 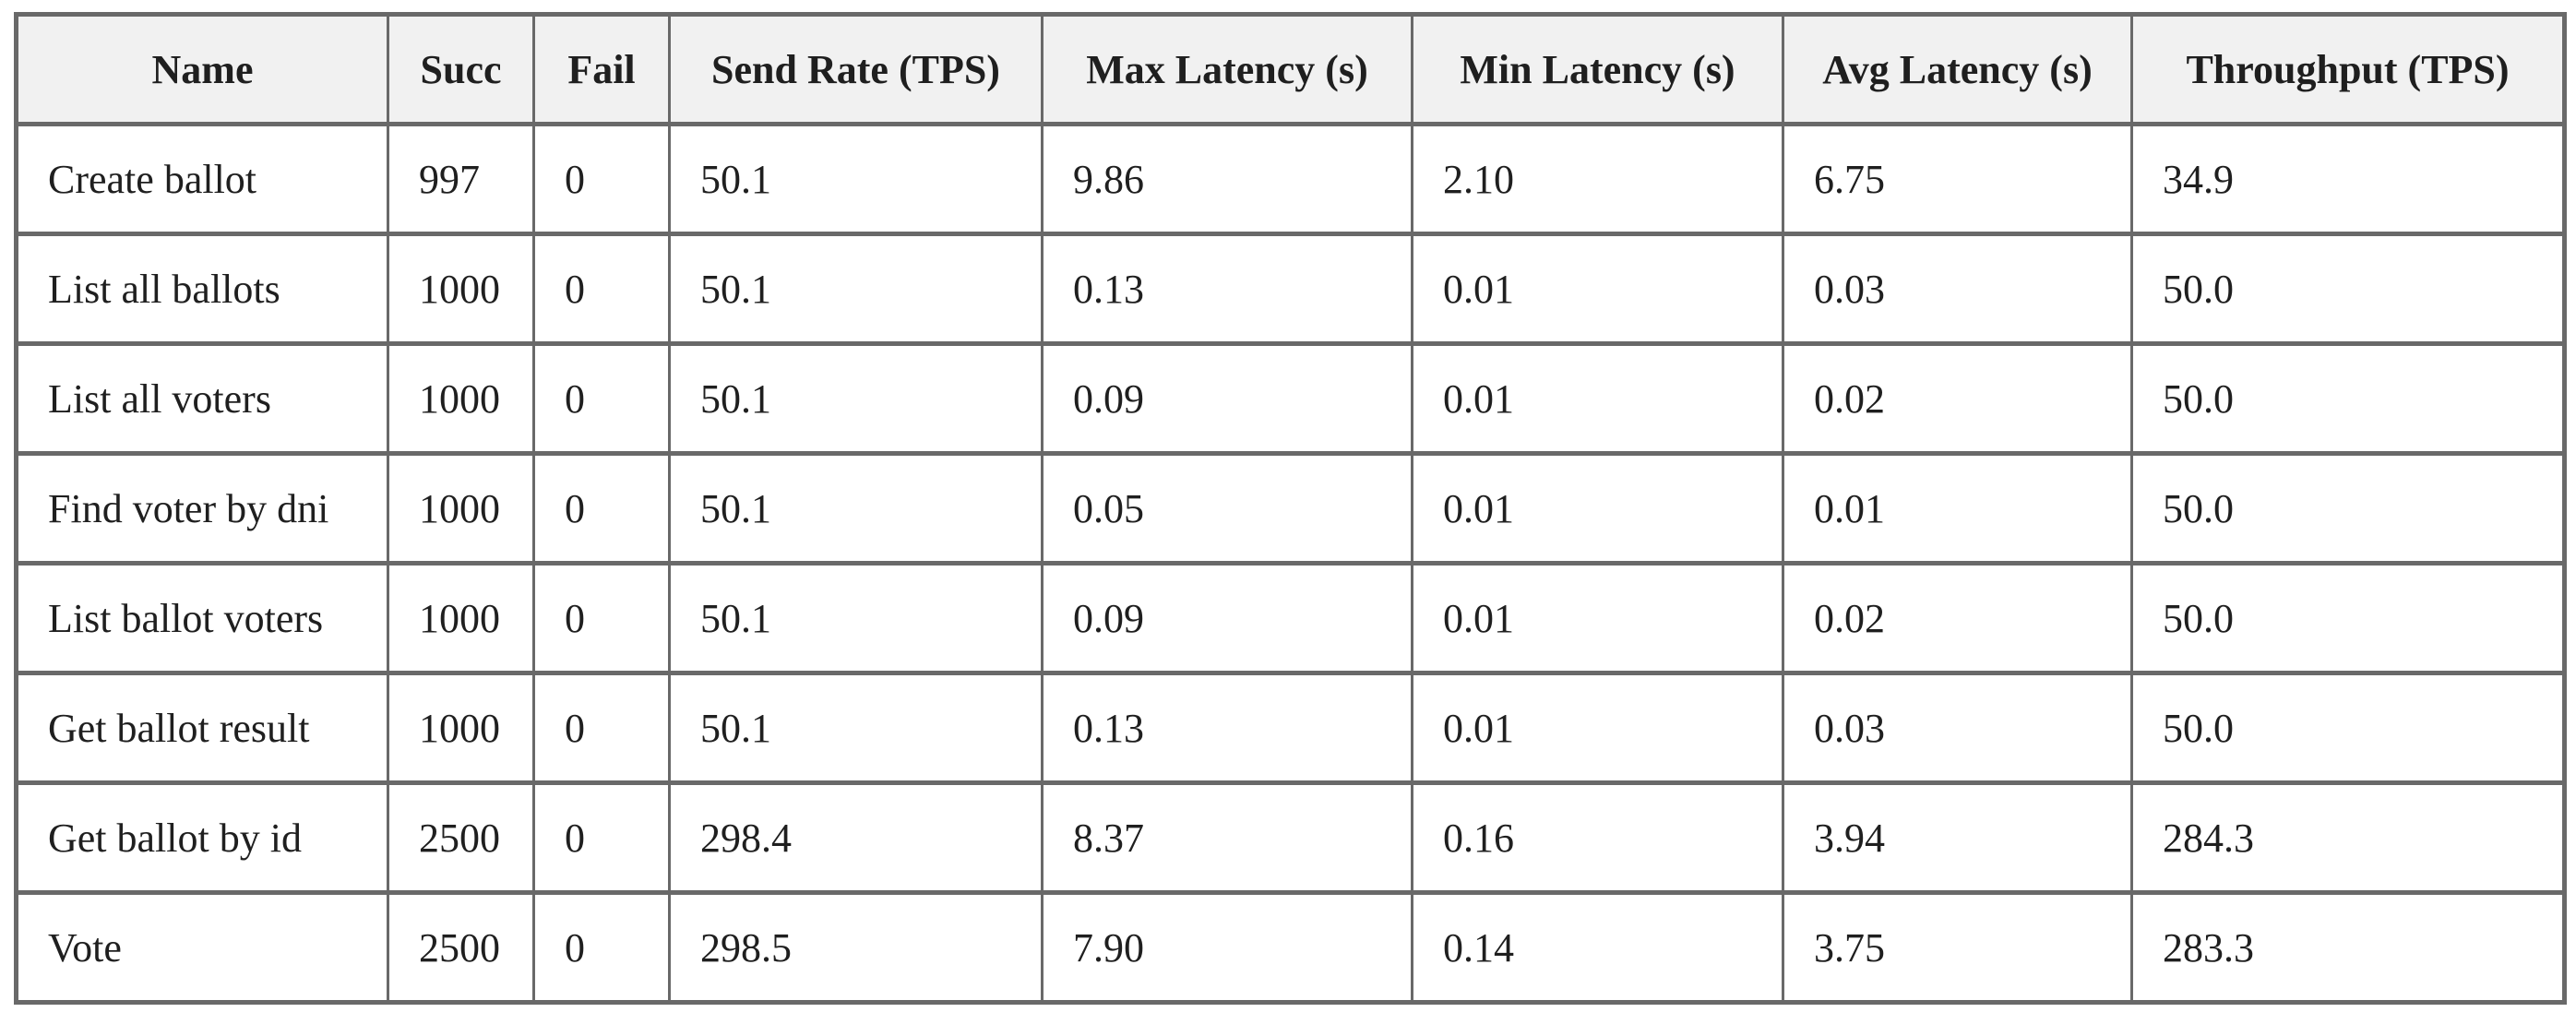 What do you see at coordinates (1957, 69) in the screenshot?
I see `column-header: Avg Latency (s)` at bounding box center [1957, 69].